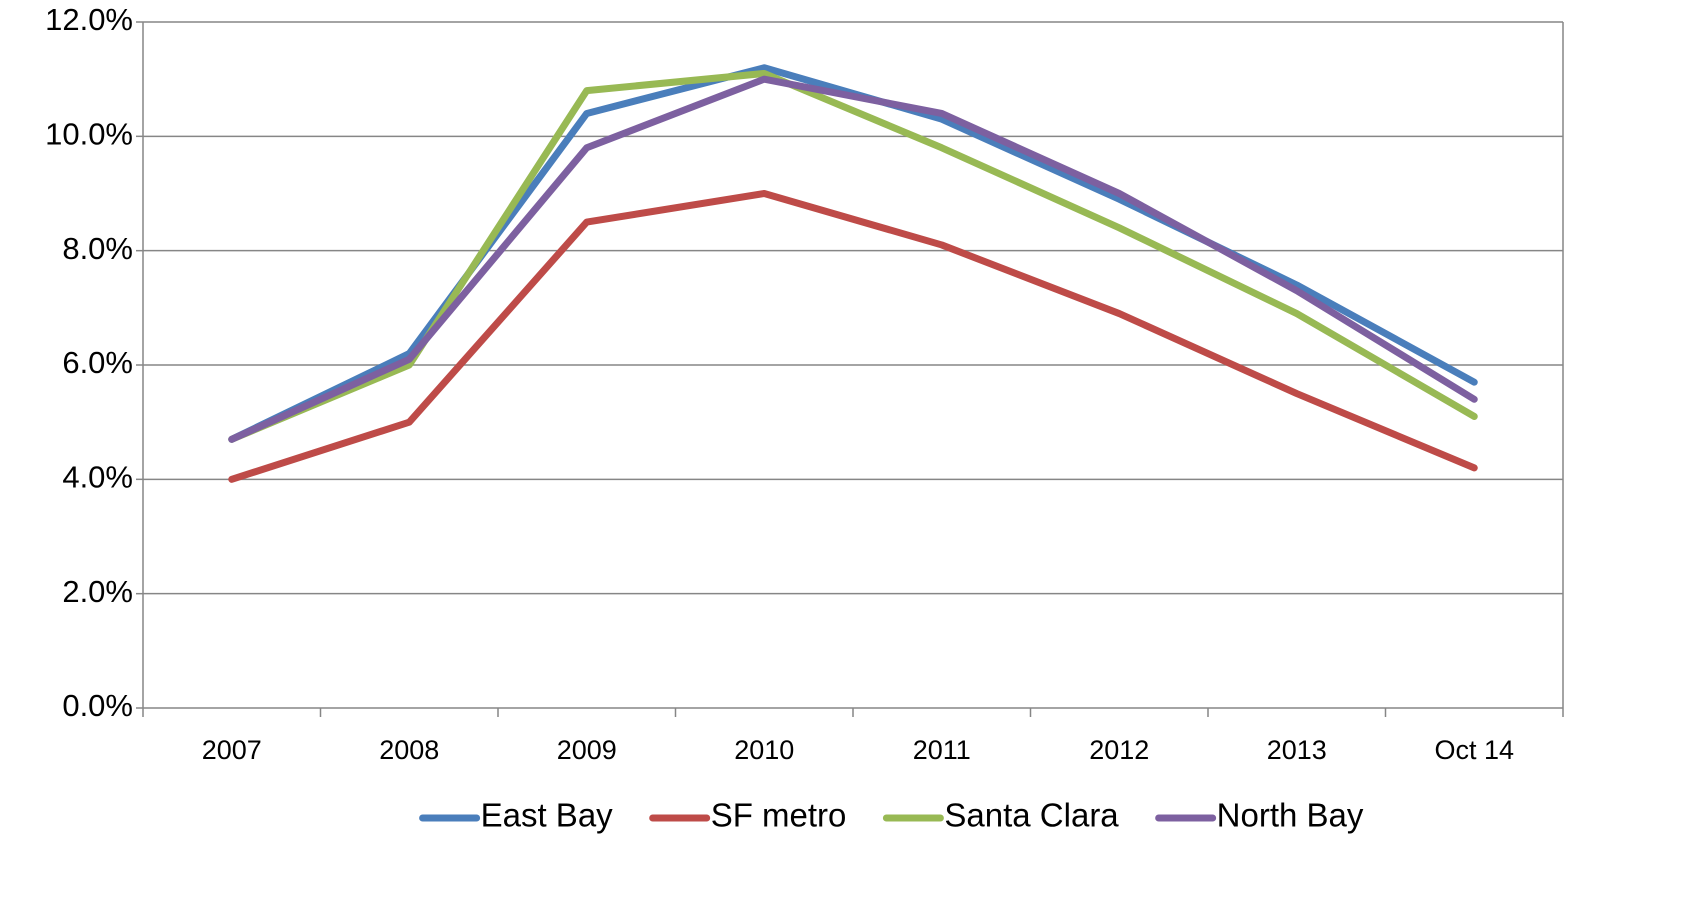 Image resolution: width=1694 pixels, height=909 pixels. What do you see at coordinates (97, 362) in the screenshot?
I see `y-tick-label: 6.0%` at bounding box center [97, 362].